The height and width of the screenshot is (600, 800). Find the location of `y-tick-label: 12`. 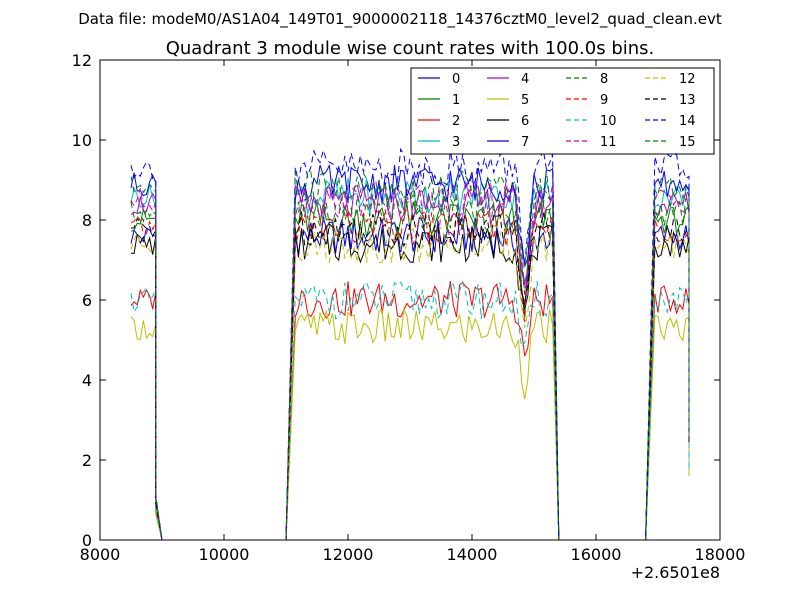

y-tick-label: 12 is located at coordinates (82, 60).